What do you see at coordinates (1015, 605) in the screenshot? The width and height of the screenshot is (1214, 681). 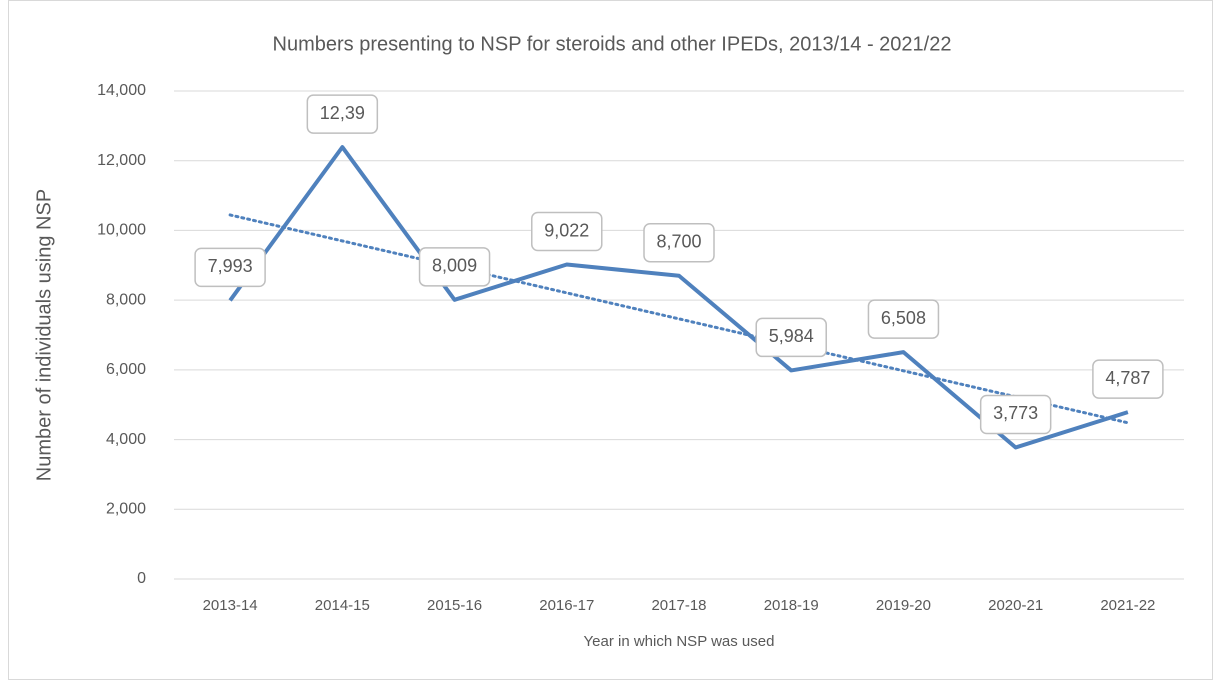 I see `x-tick-label: 2020-21` at bounding box center [1015, 605].